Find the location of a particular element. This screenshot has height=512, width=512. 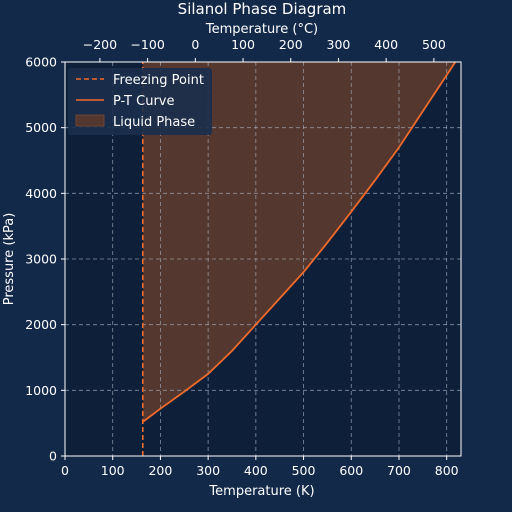

y-tick-label: 2000 is located at coordinates (41, 324).